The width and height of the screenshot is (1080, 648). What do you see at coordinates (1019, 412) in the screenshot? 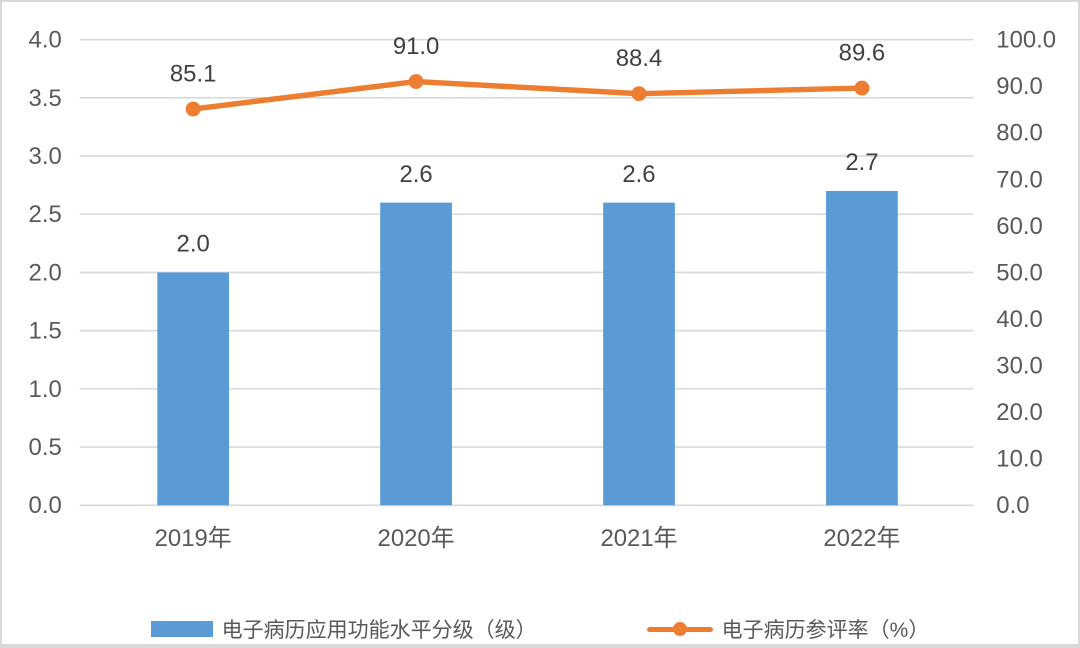
I see `right-axis-tick: 20.0` at bounding box center [1019, 412].